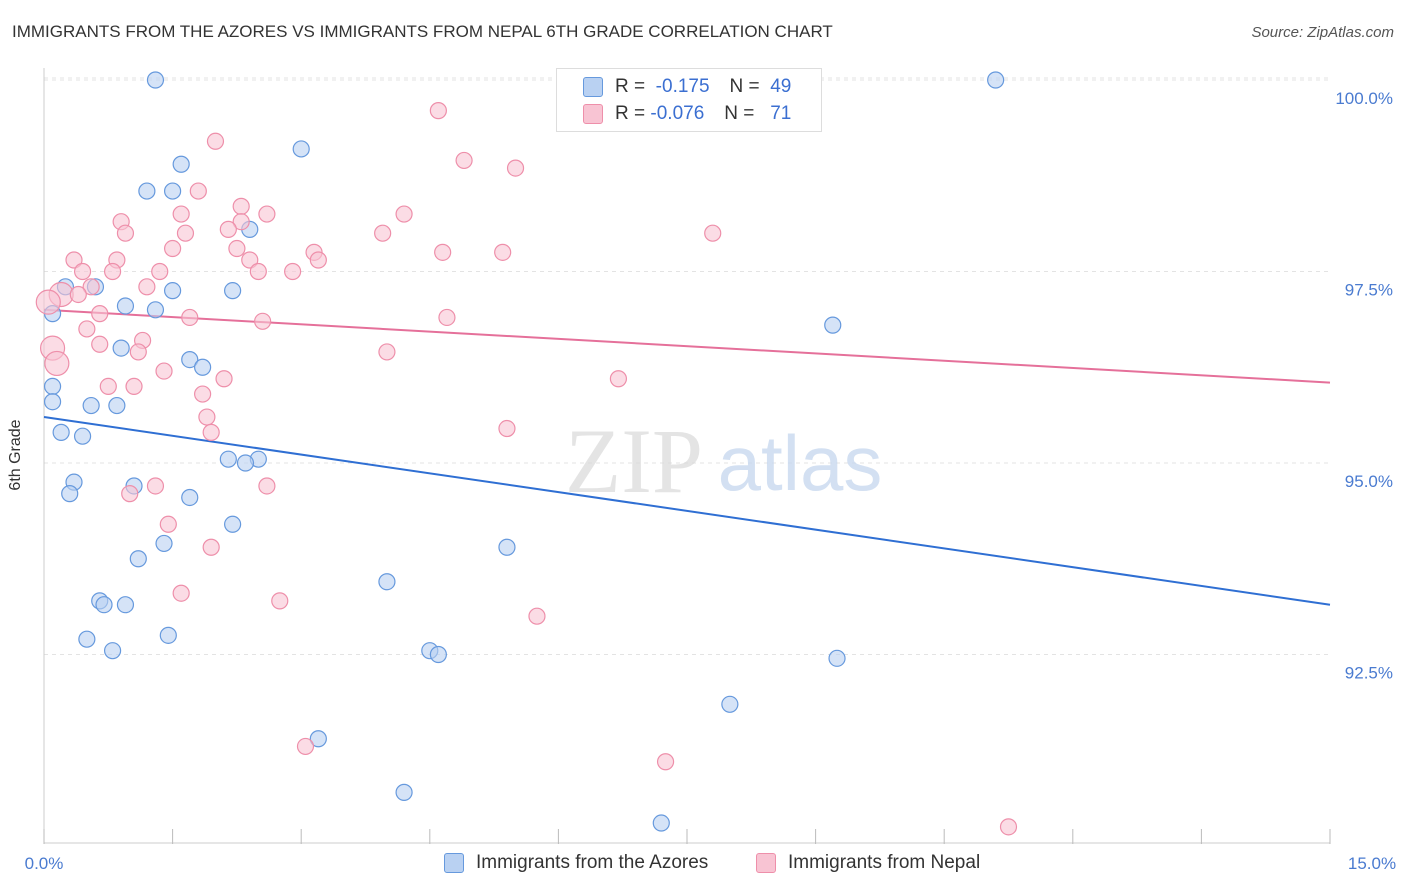  I want to click on legend-row-azores: R = -0.175 N = 49, so click(687, 87).